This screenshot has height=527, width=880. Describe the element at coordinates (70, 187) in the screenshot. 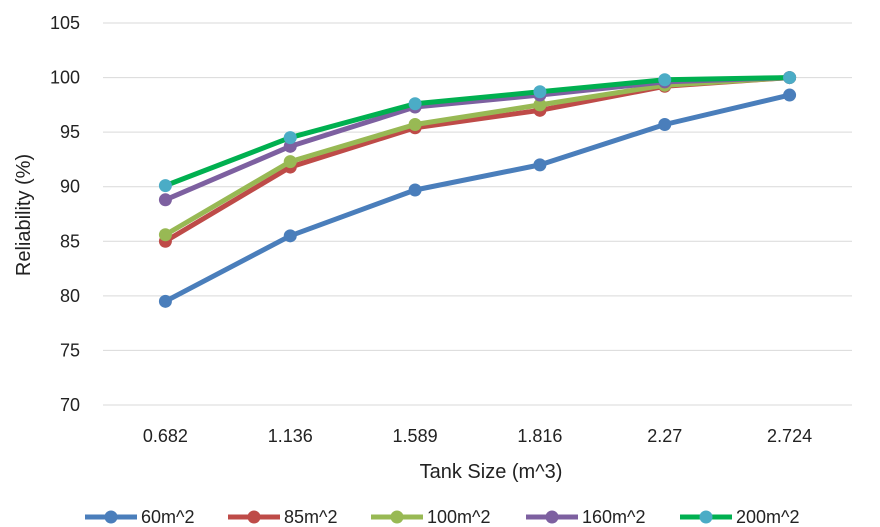

I see `y-tick-label: 90` at that location.